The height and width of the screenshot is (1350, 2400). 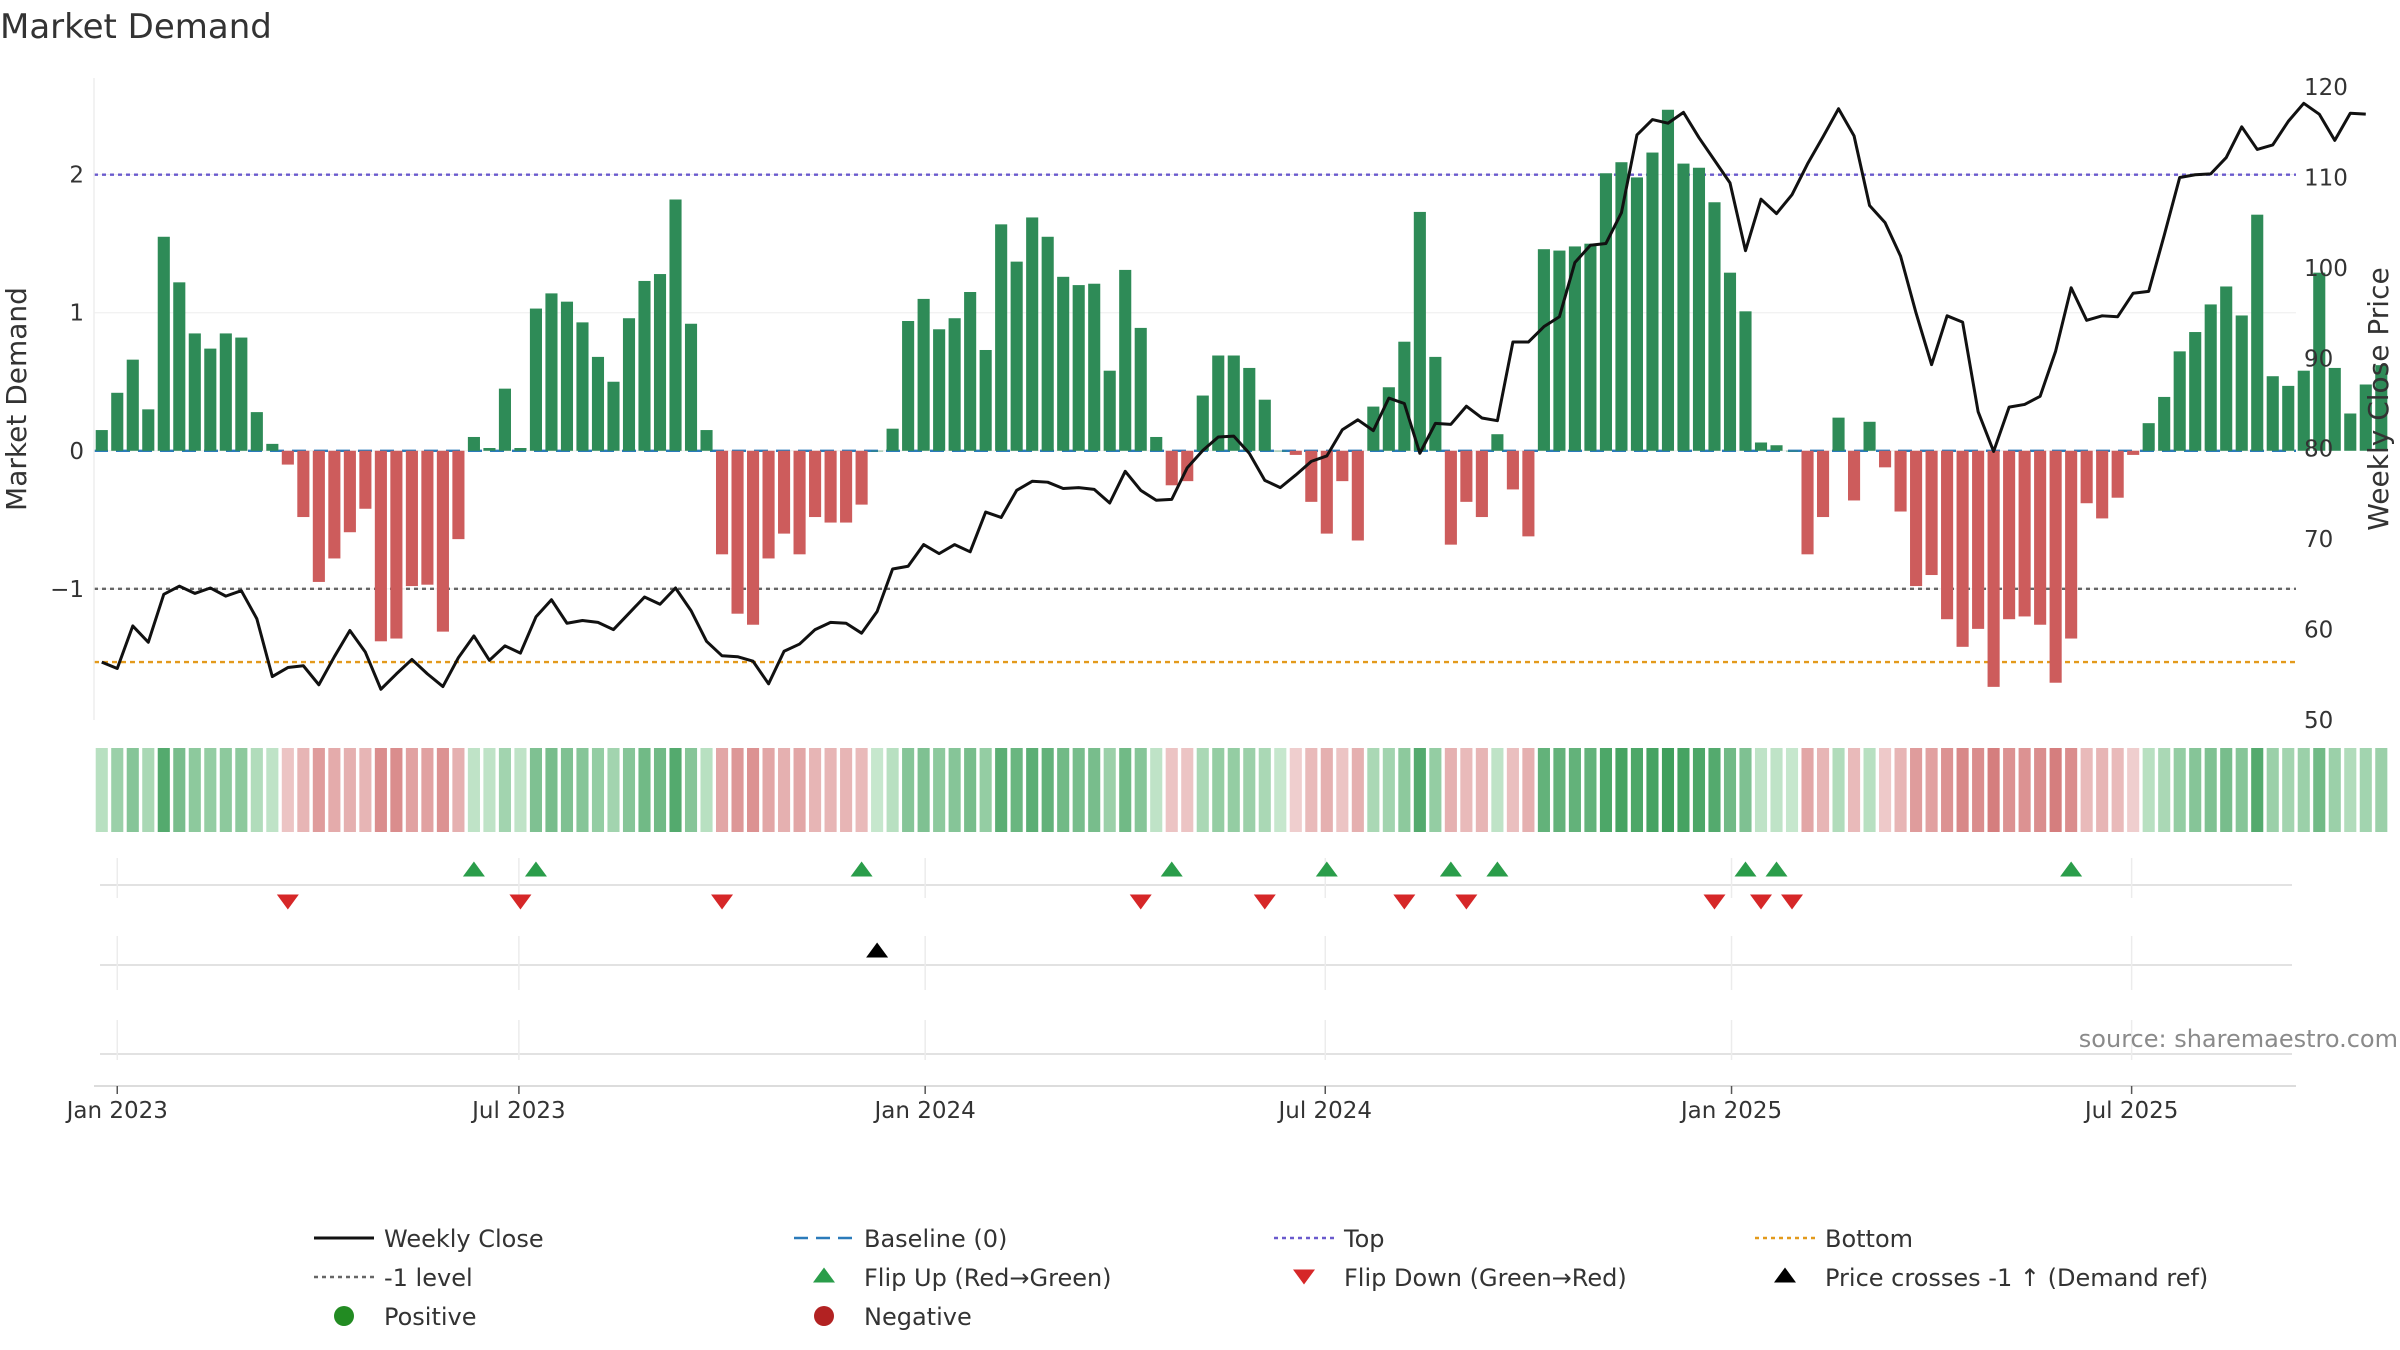 I want to click on x-tick-label: Jan 2023, so click(x=116, y=1111).